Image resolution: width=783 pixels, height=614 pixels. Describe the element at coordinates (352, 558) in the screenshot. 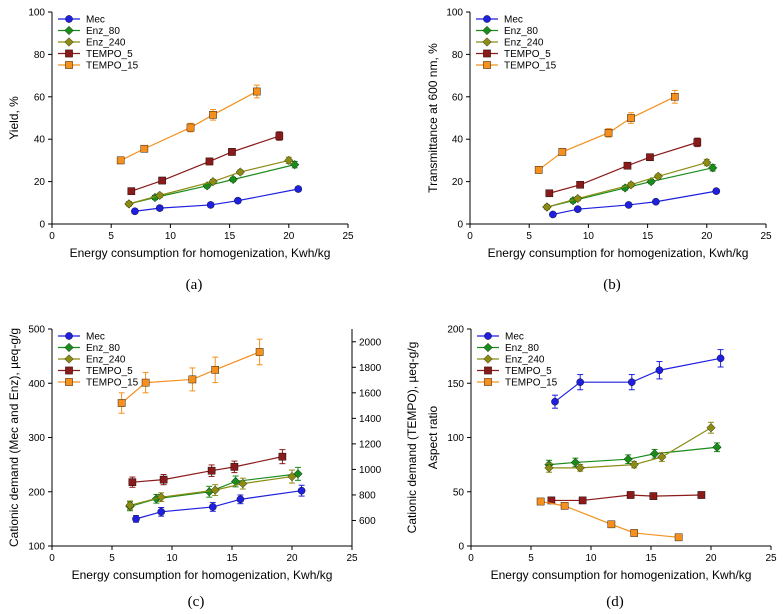

I see `x-tick-label: 25` at that location.